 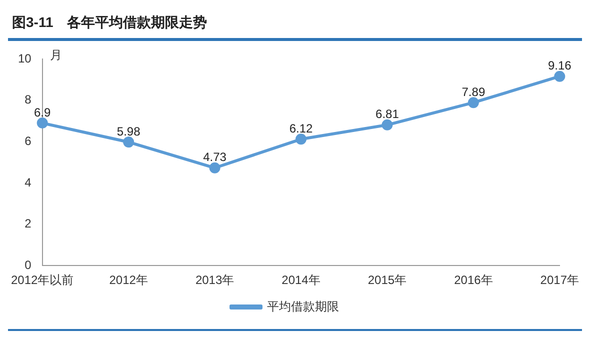 What do you see at coordinates (109, 22) in the screenshot?
I see `chart-title: 图3-11 各年平均借款期限走势` at bounding box center [109, 22].